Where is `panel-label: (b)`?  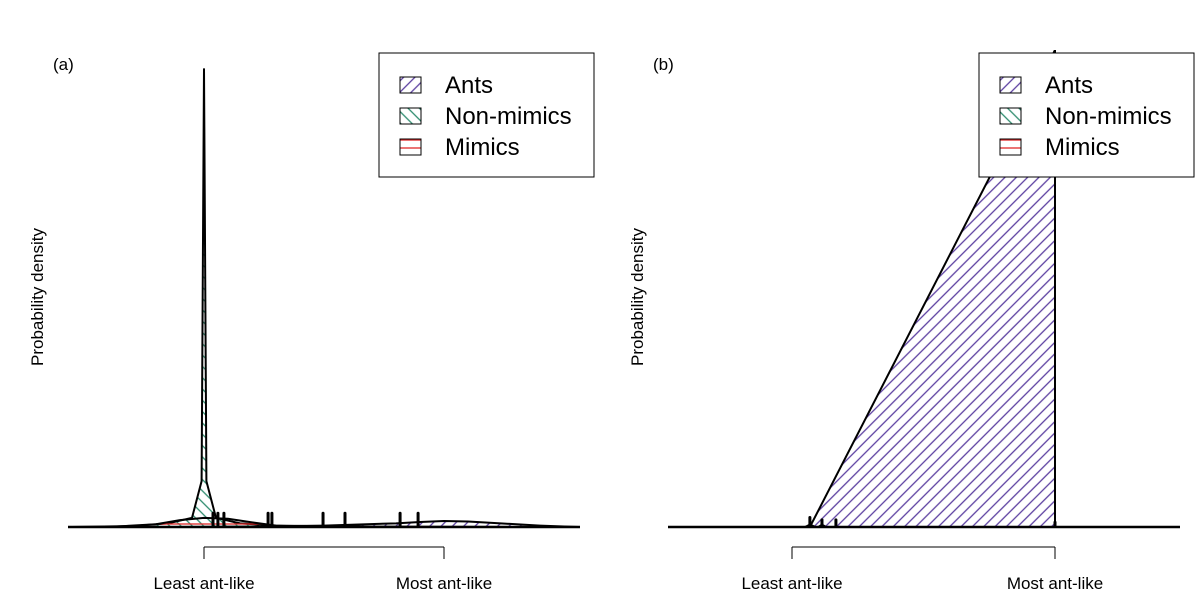 panel-label: (b) is located at coordinates (663, 64).